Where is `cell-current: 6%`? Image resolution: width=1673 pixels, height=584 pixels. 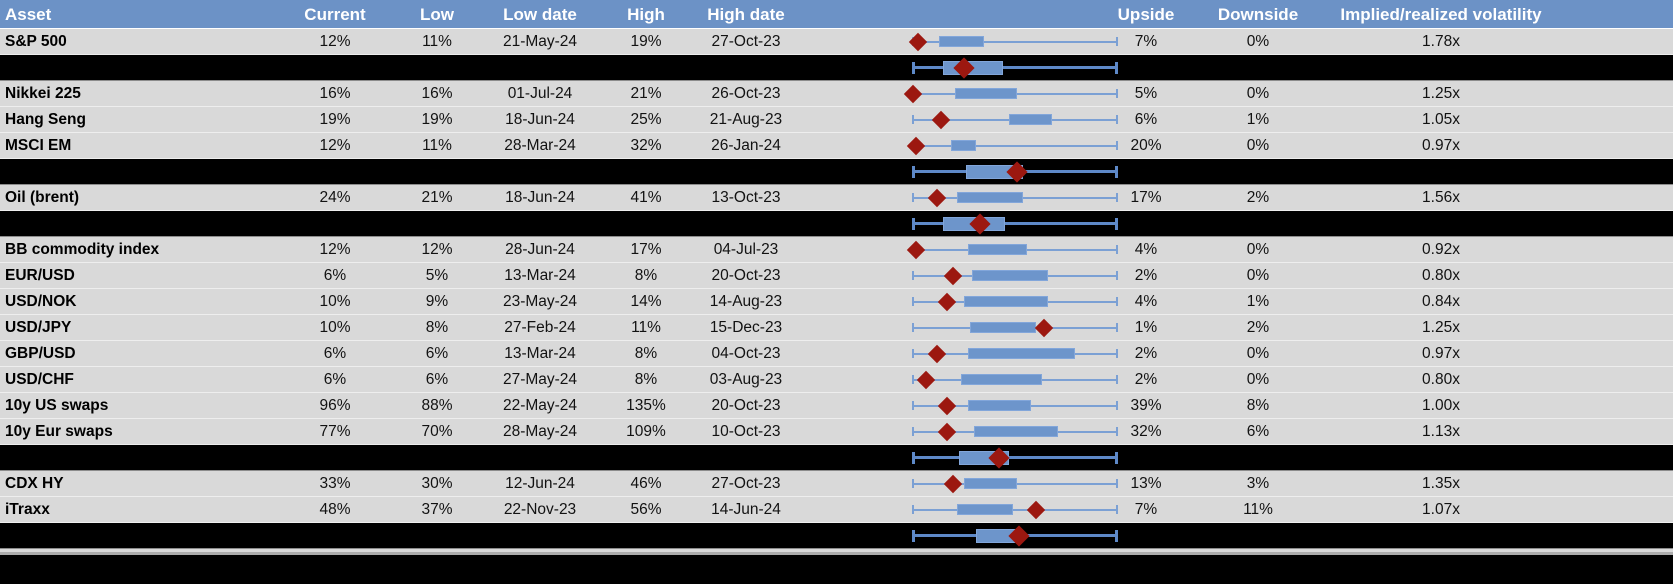 cell-current: 6% is located at coordinates (335, 379).